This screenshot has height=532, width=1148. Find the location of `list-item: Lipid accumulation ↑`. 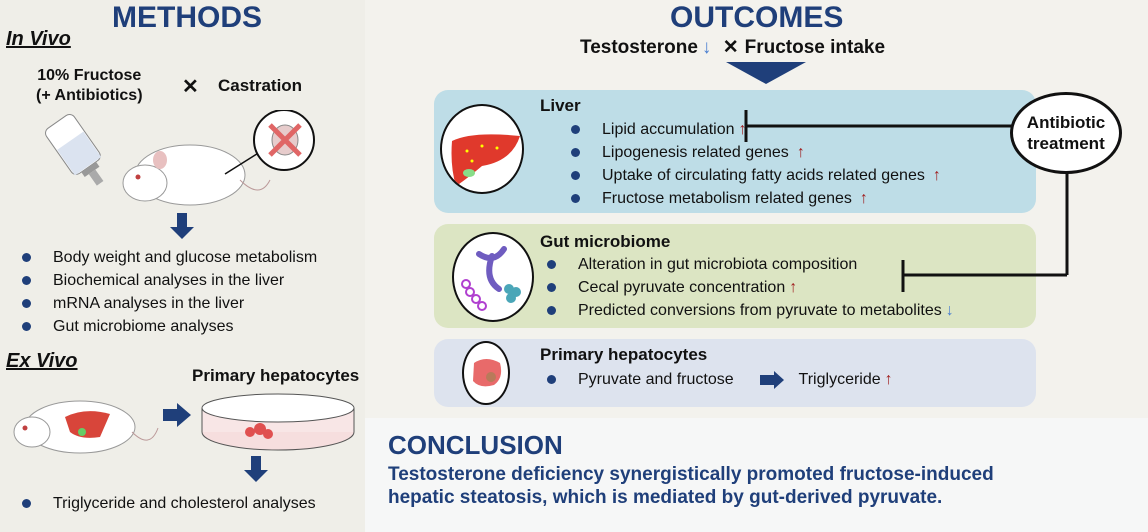

list-item: Lipid accumulation ↑ is located at coordinates (756, 129).